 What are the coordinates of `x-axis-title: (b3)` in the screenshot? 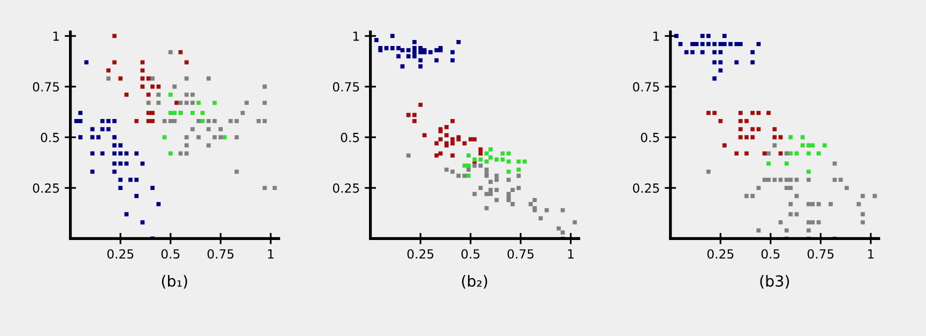 It's located at (774, 281).